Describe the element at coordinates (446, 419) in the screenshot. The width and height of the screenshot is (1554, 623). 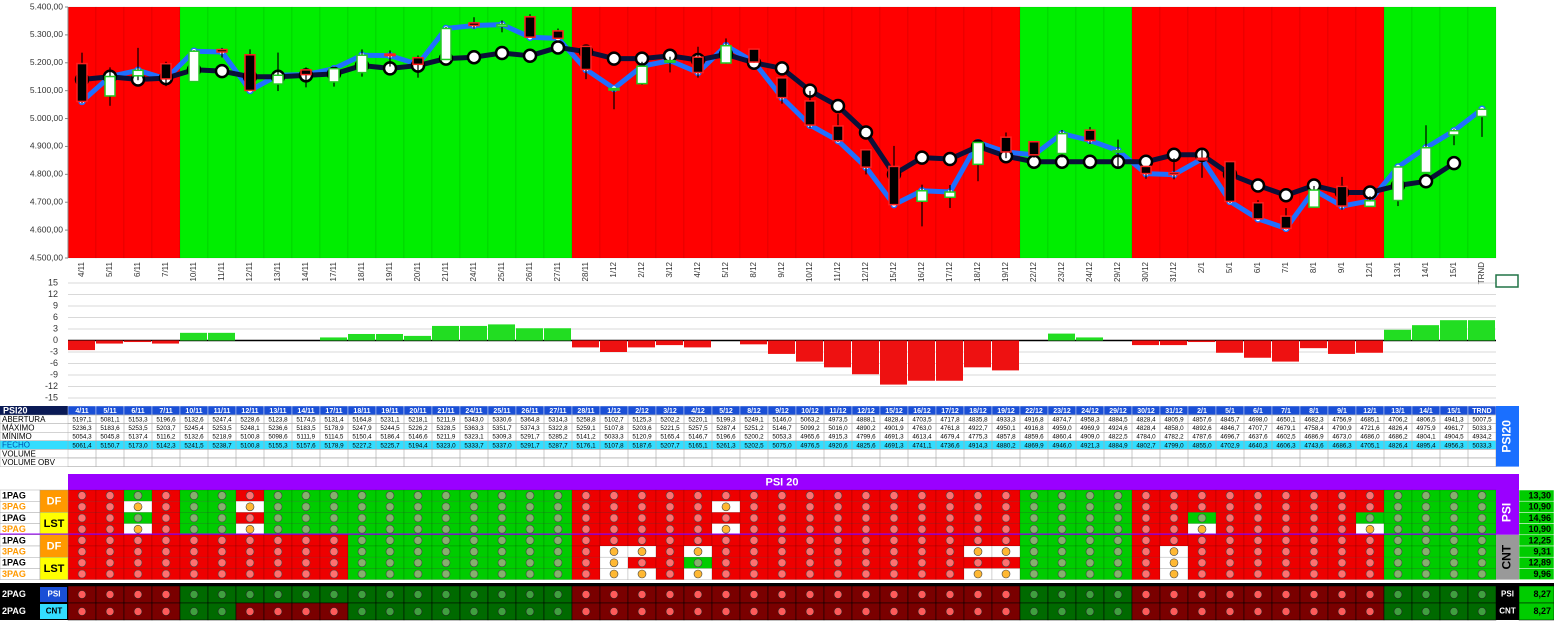
I see `cell-value: 5211,9` at that location.